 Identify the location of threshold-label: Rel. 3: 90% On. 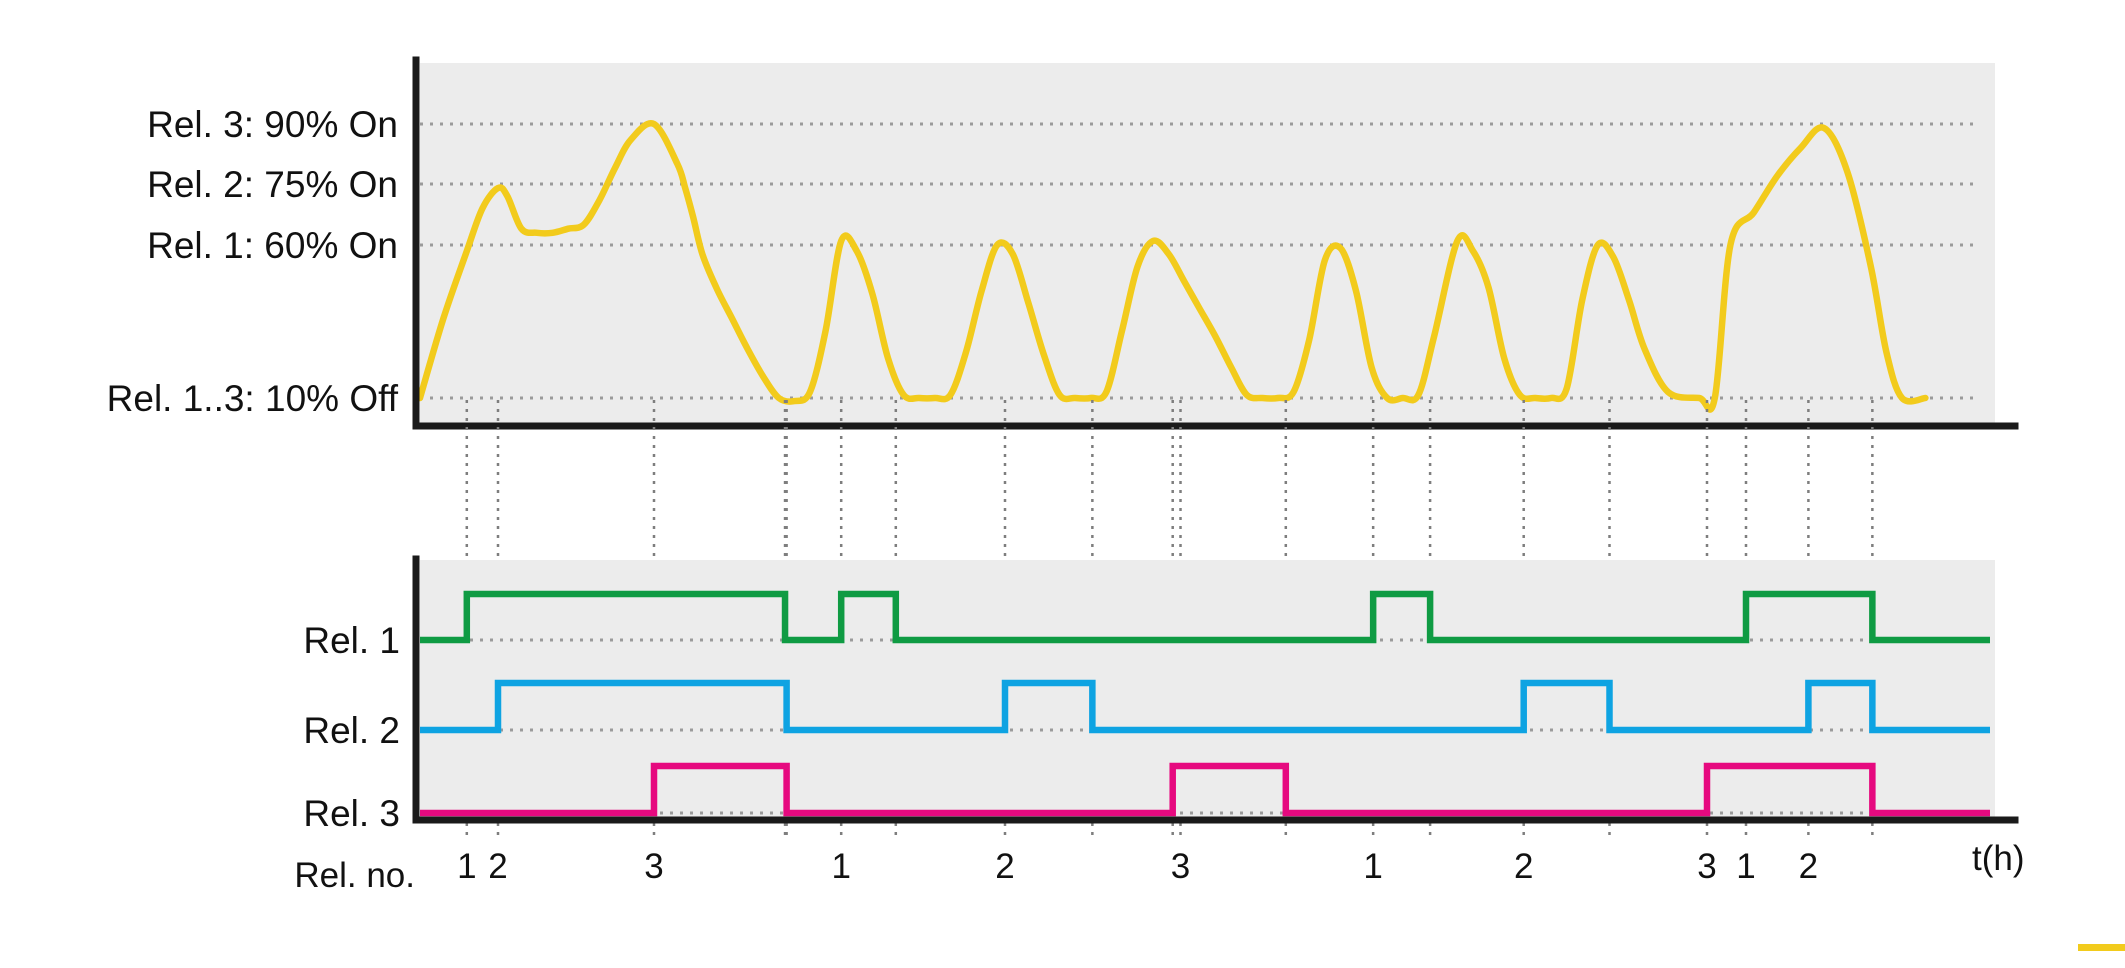
(272, 124).